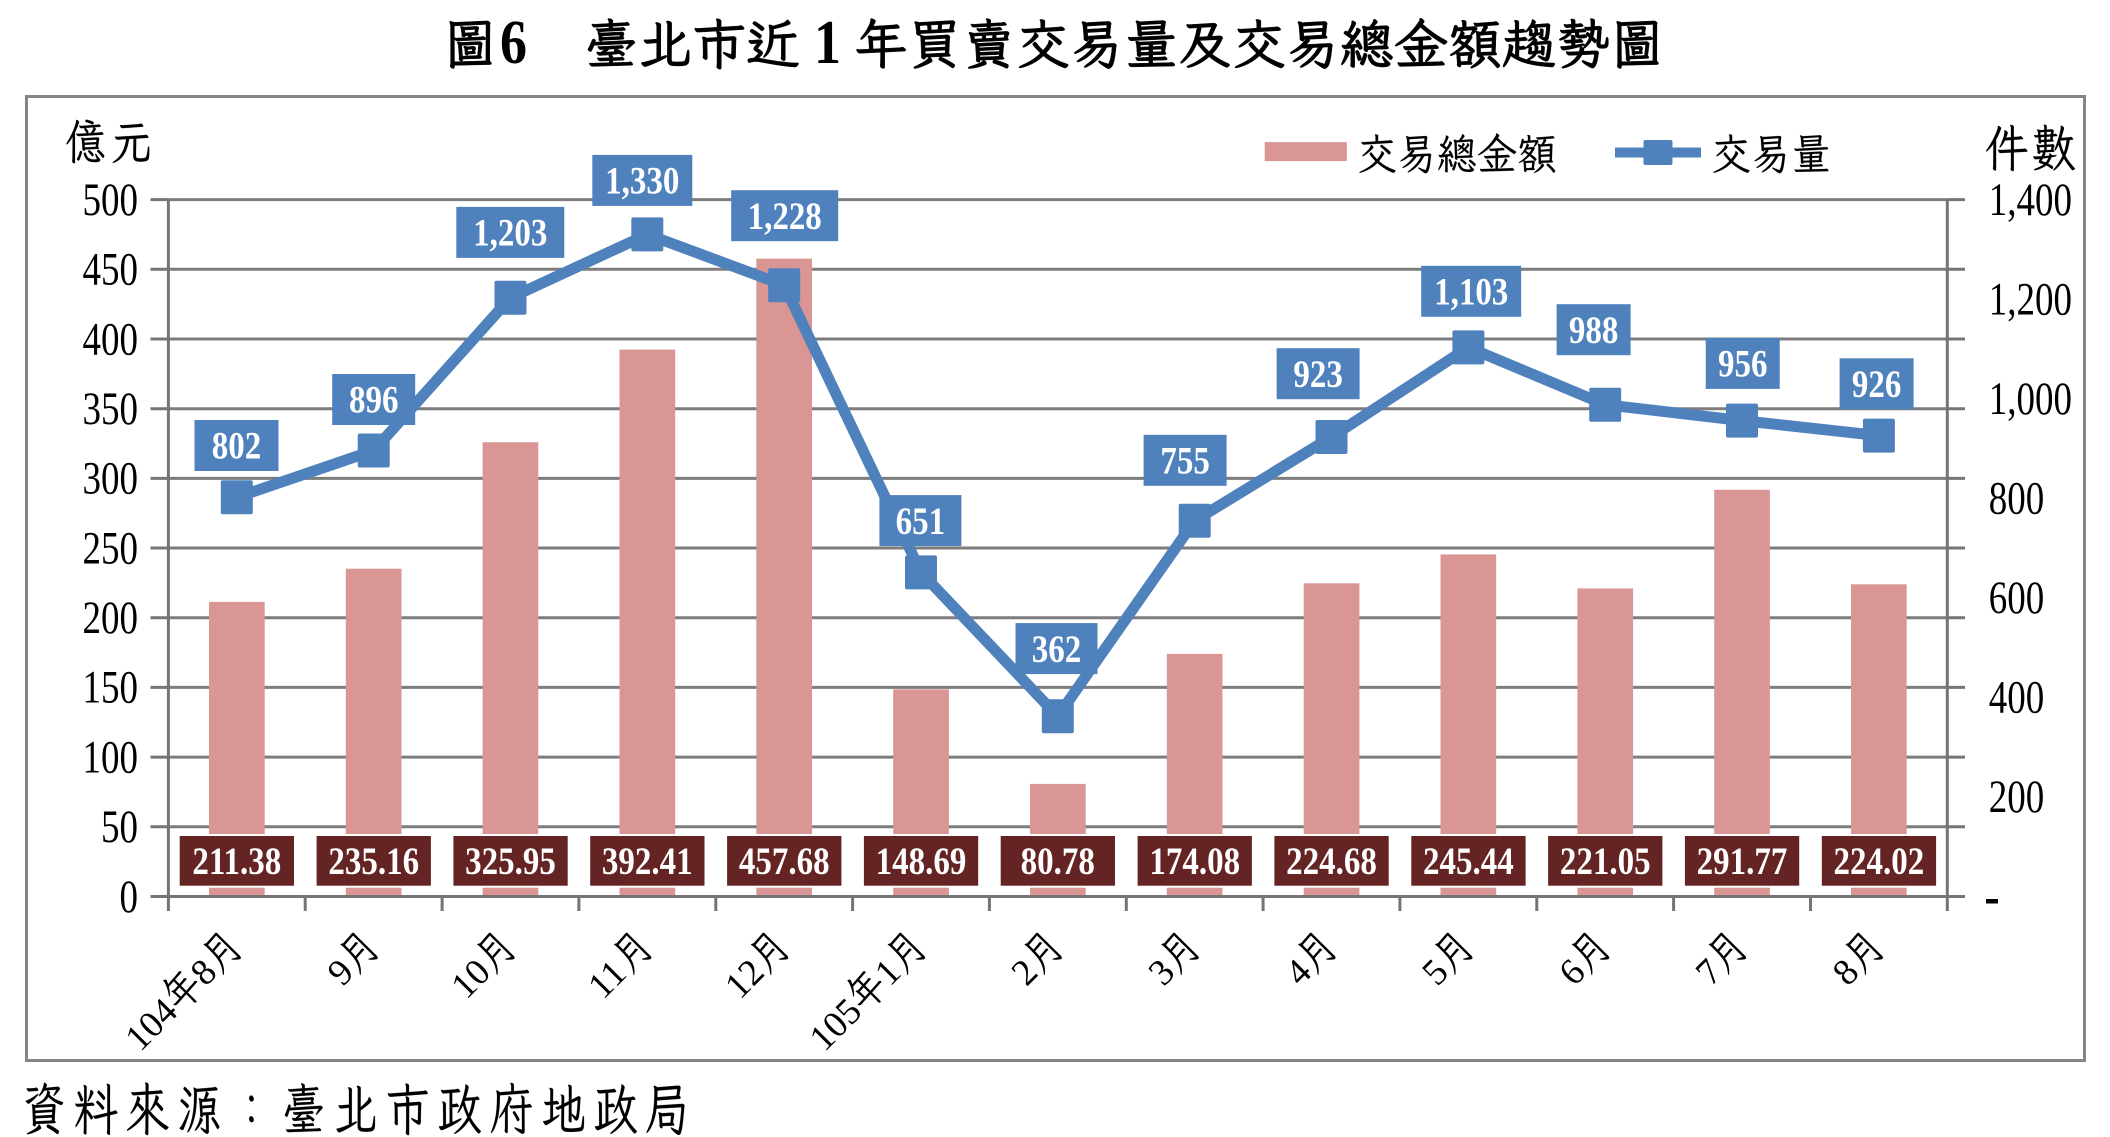 This screenshot has width=2110, height=1137. What do you see at coordinates (744, 979) in the screenshot?
I see `svg-text: 12` at bounding box center [744, 979].